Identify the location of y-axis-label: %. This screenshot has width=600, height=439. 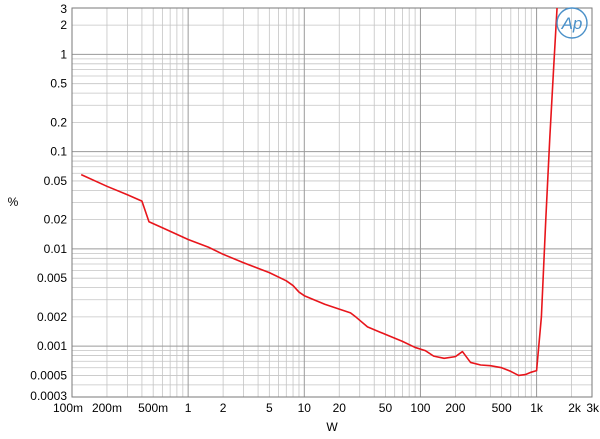
(13, 202).